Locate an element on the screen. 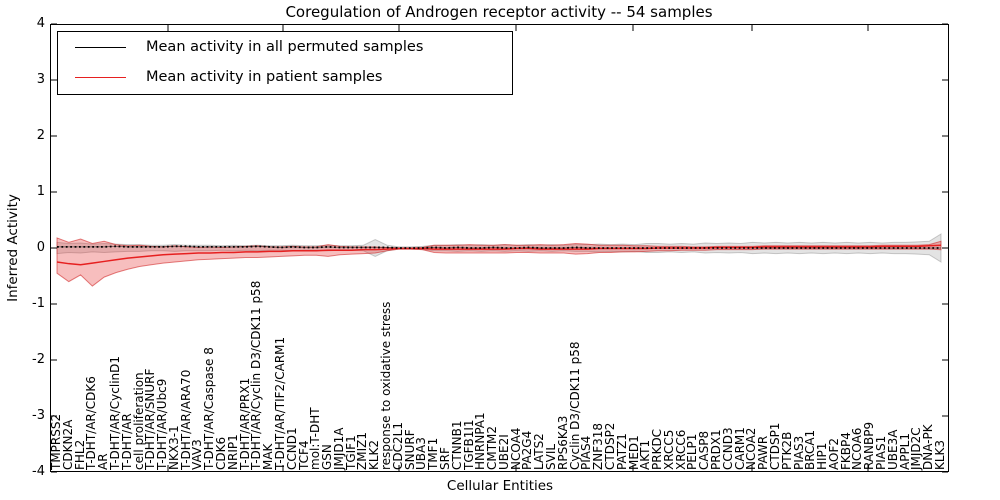 The width and height of the screenshot is (1000, 500). legend-item-permuted: Mean activity in all permuted samples is located at coordinates (285, 47).